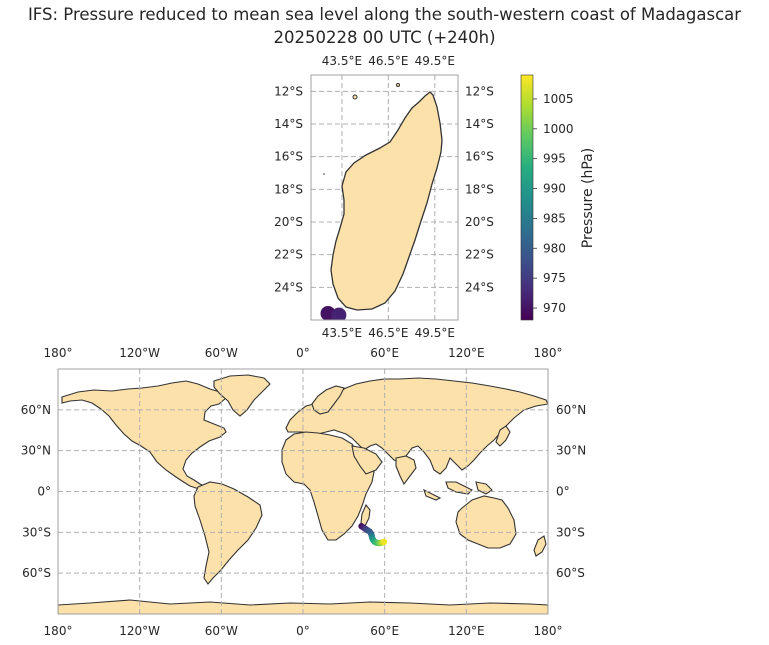  Describe the element at coordinates (303, 606) in the screenshot. I see `antarctica` at that location.